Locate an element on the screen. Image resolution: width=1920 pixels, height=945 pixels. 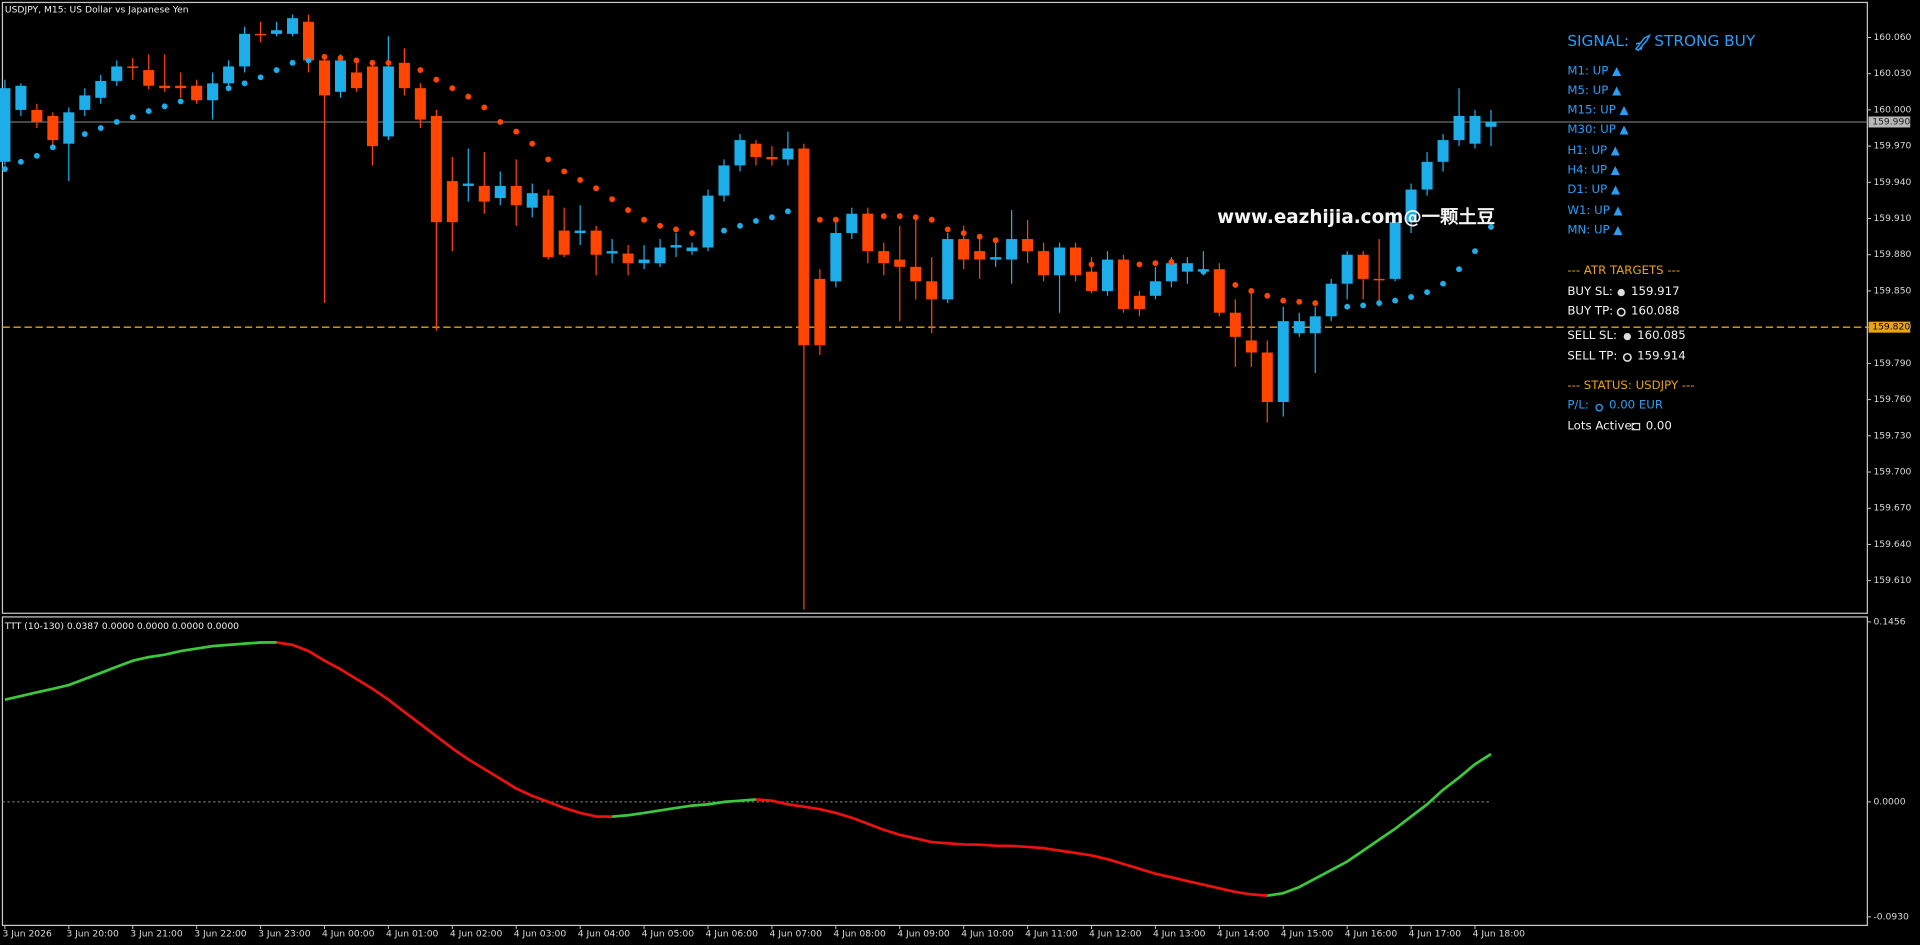
x-tick-label: 3 Jun 21:00 is located at coordinates (156, 933).